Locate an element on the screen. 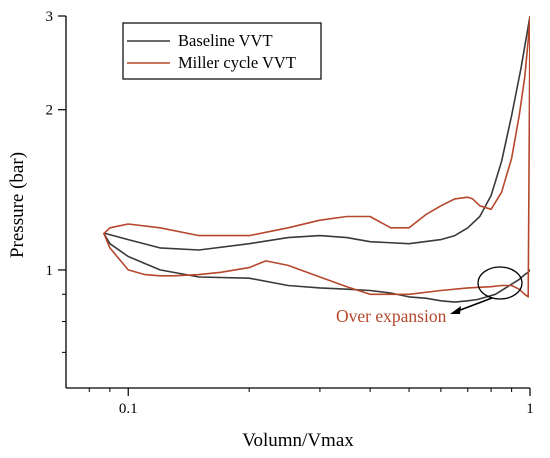 The height and width of the screenshot is (458, 550). over-expansion-label: Over expansion is located at coordinates (391, 316).